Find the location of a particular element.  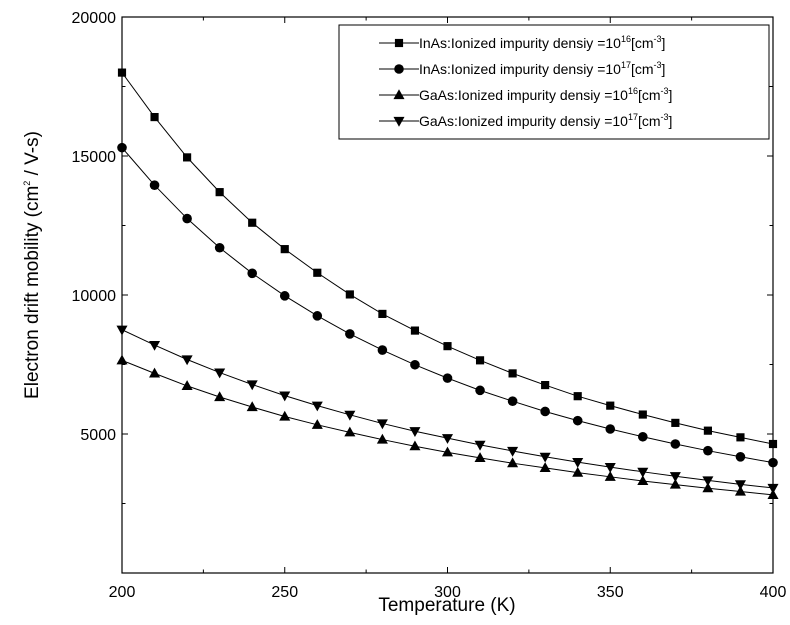

y-axis-title-sup: 2 is located at coordinates (27, 183).